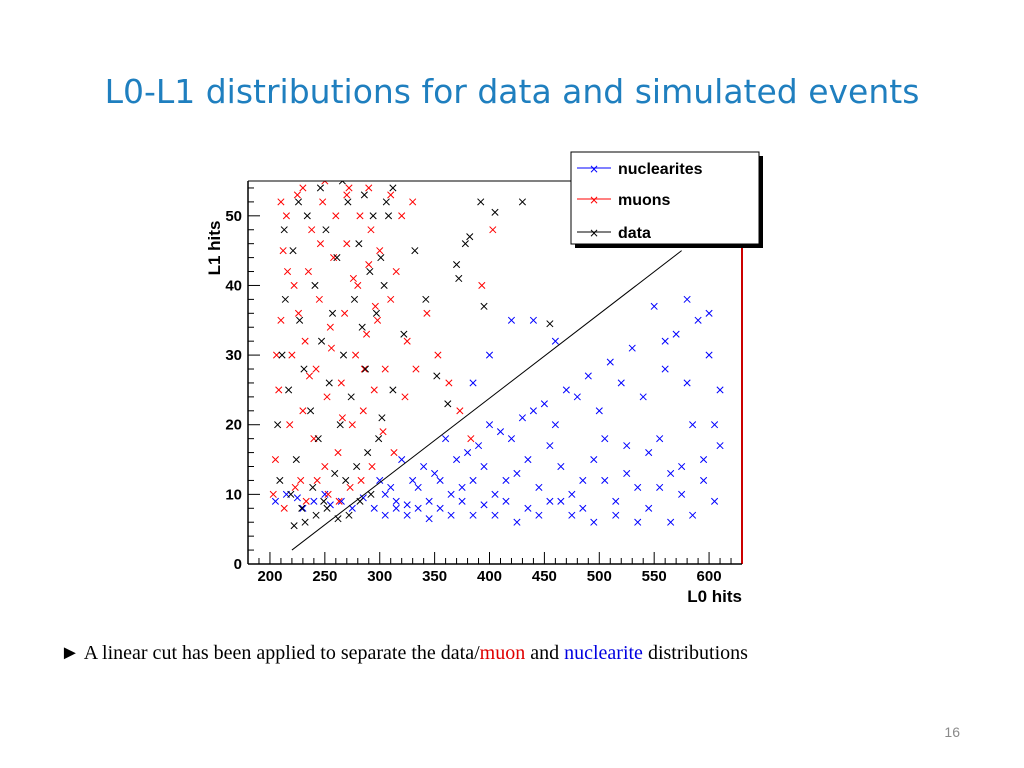  What do you see at coordinates (654, 576) in the screenshot?
I see `x-tick-label: 550` at bounding box center [654, 576].